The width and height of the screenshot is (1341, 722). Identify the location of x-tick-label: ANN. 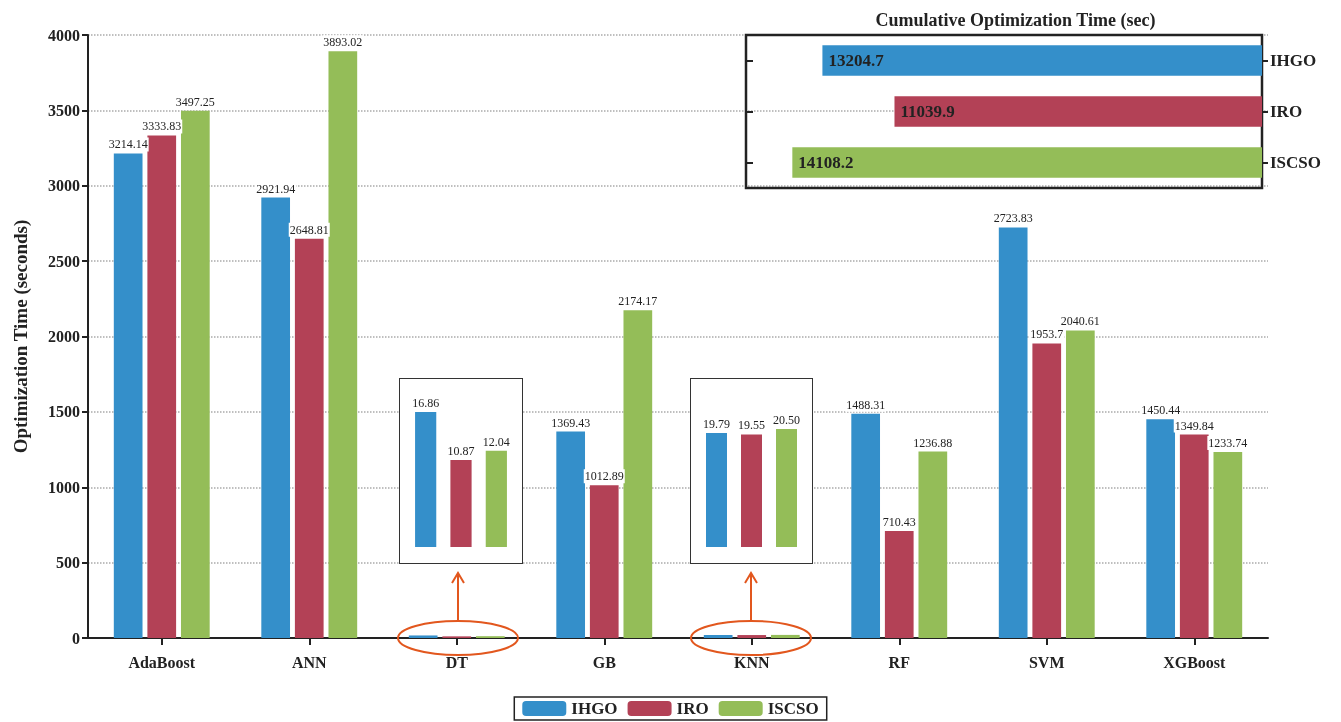
(309, 662).